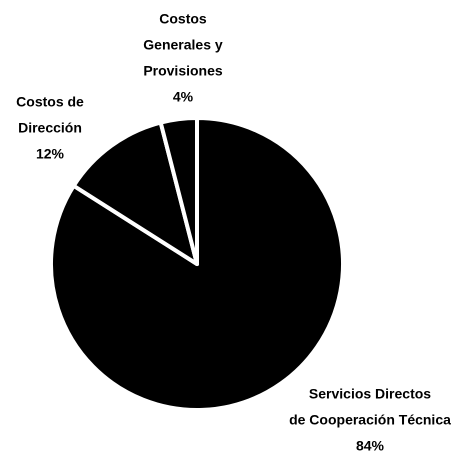  I want to click on slice-label: Servicios Directos, so click(370, 394).